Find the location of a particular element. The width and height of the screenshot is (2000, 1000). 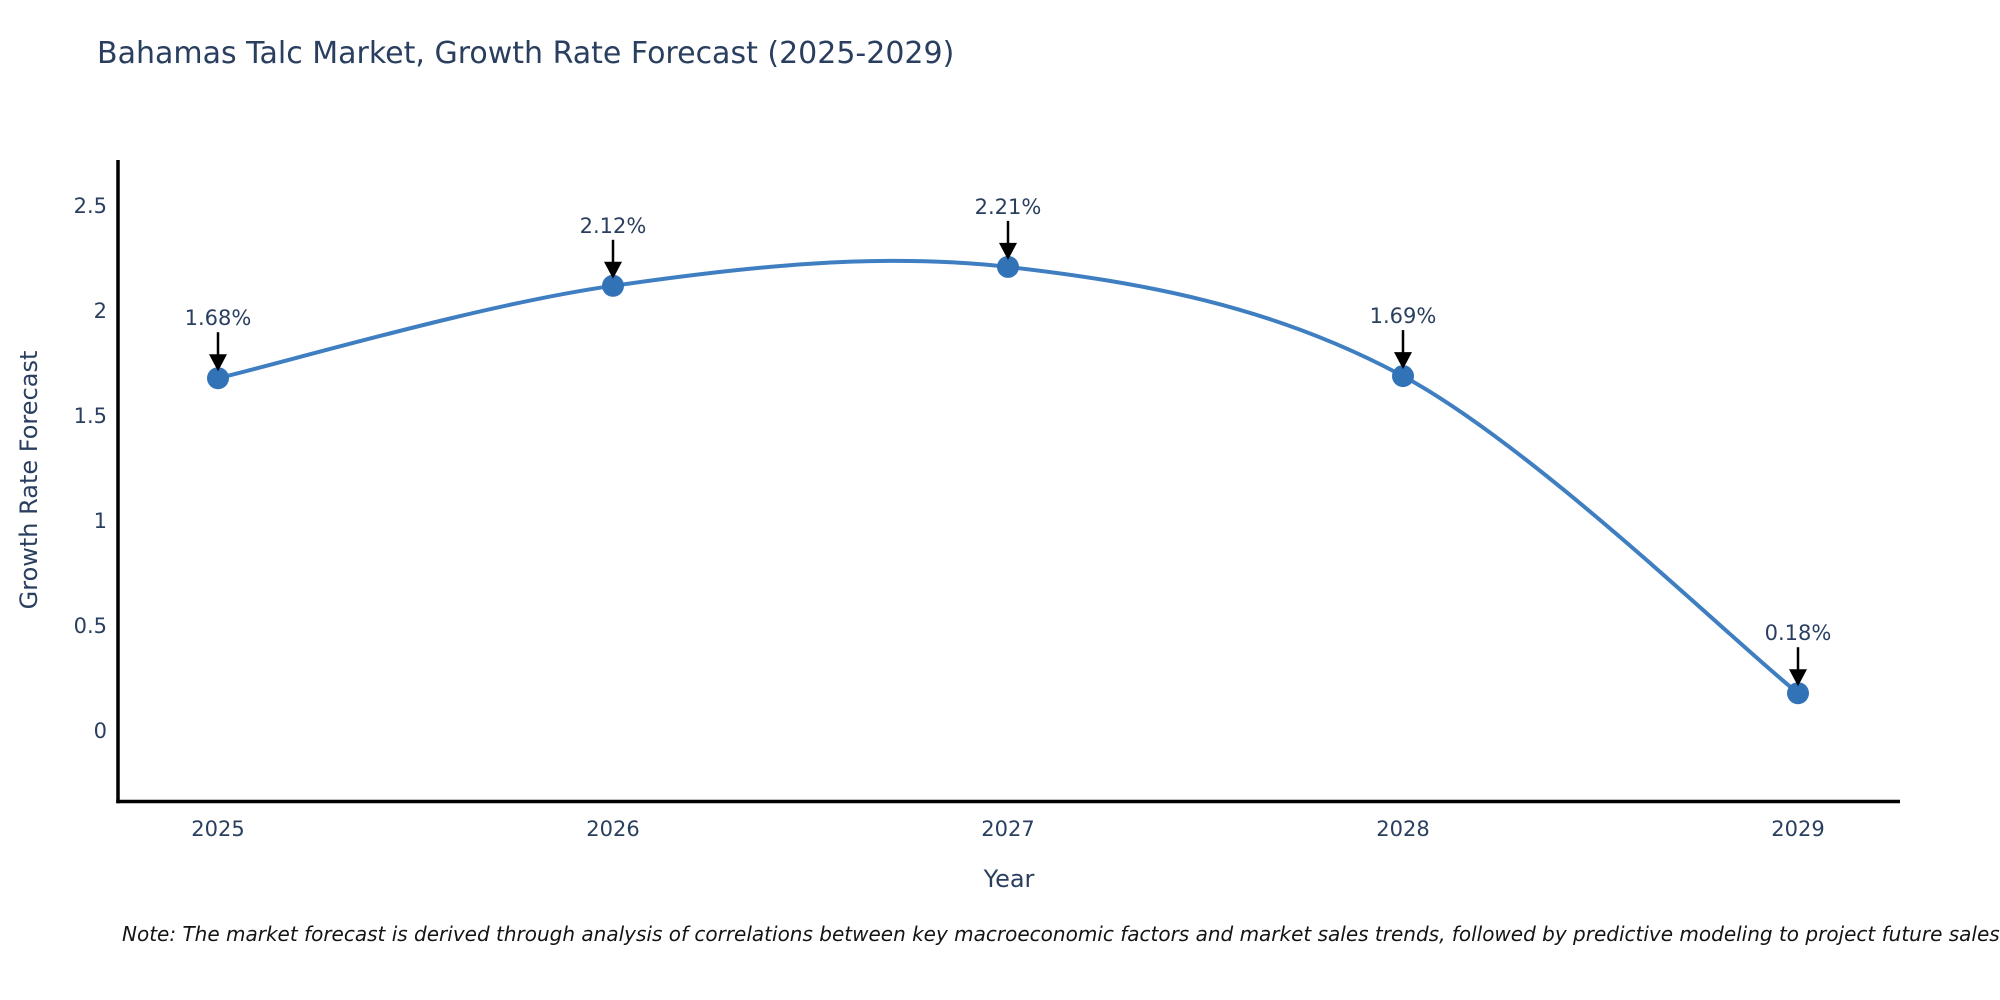

x-tick-label: 2027 is located at coordinates (1007, 829).